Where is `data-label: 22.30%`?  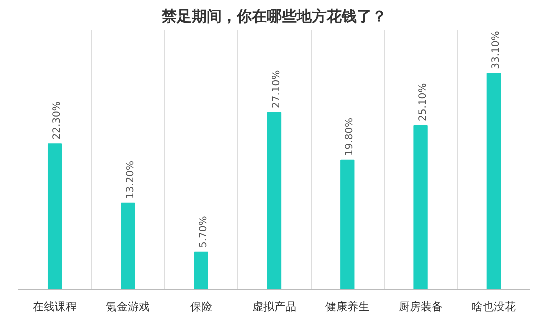 data-label: 22.30% is located at coordinates (58, 121).